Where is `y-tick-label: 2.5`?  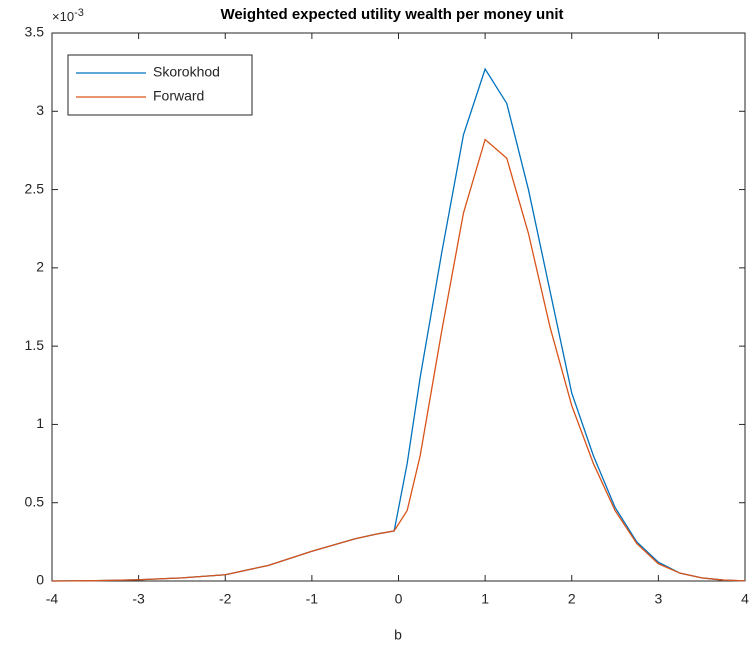
y-tick-label: 2.5 is located at coordinates (35, 188).